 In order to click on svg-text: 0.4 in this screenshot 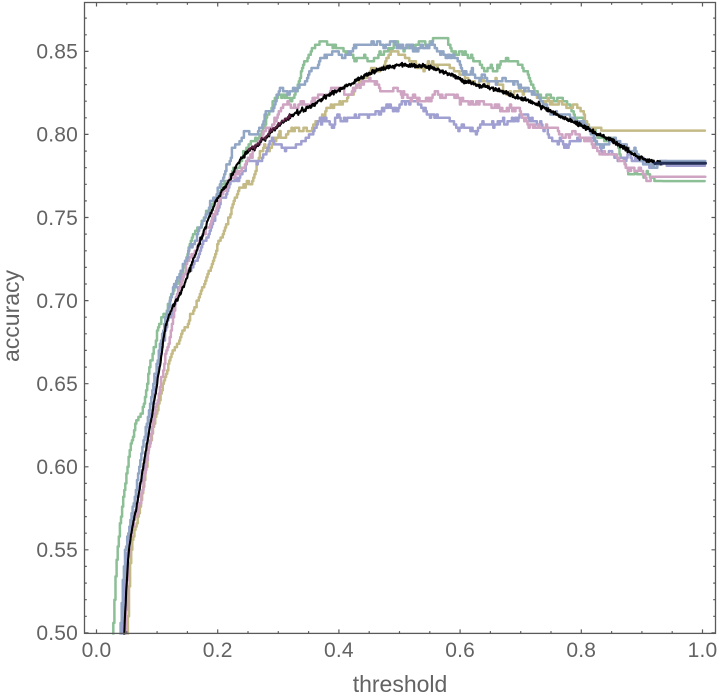, I will do `click(339, 650)`.